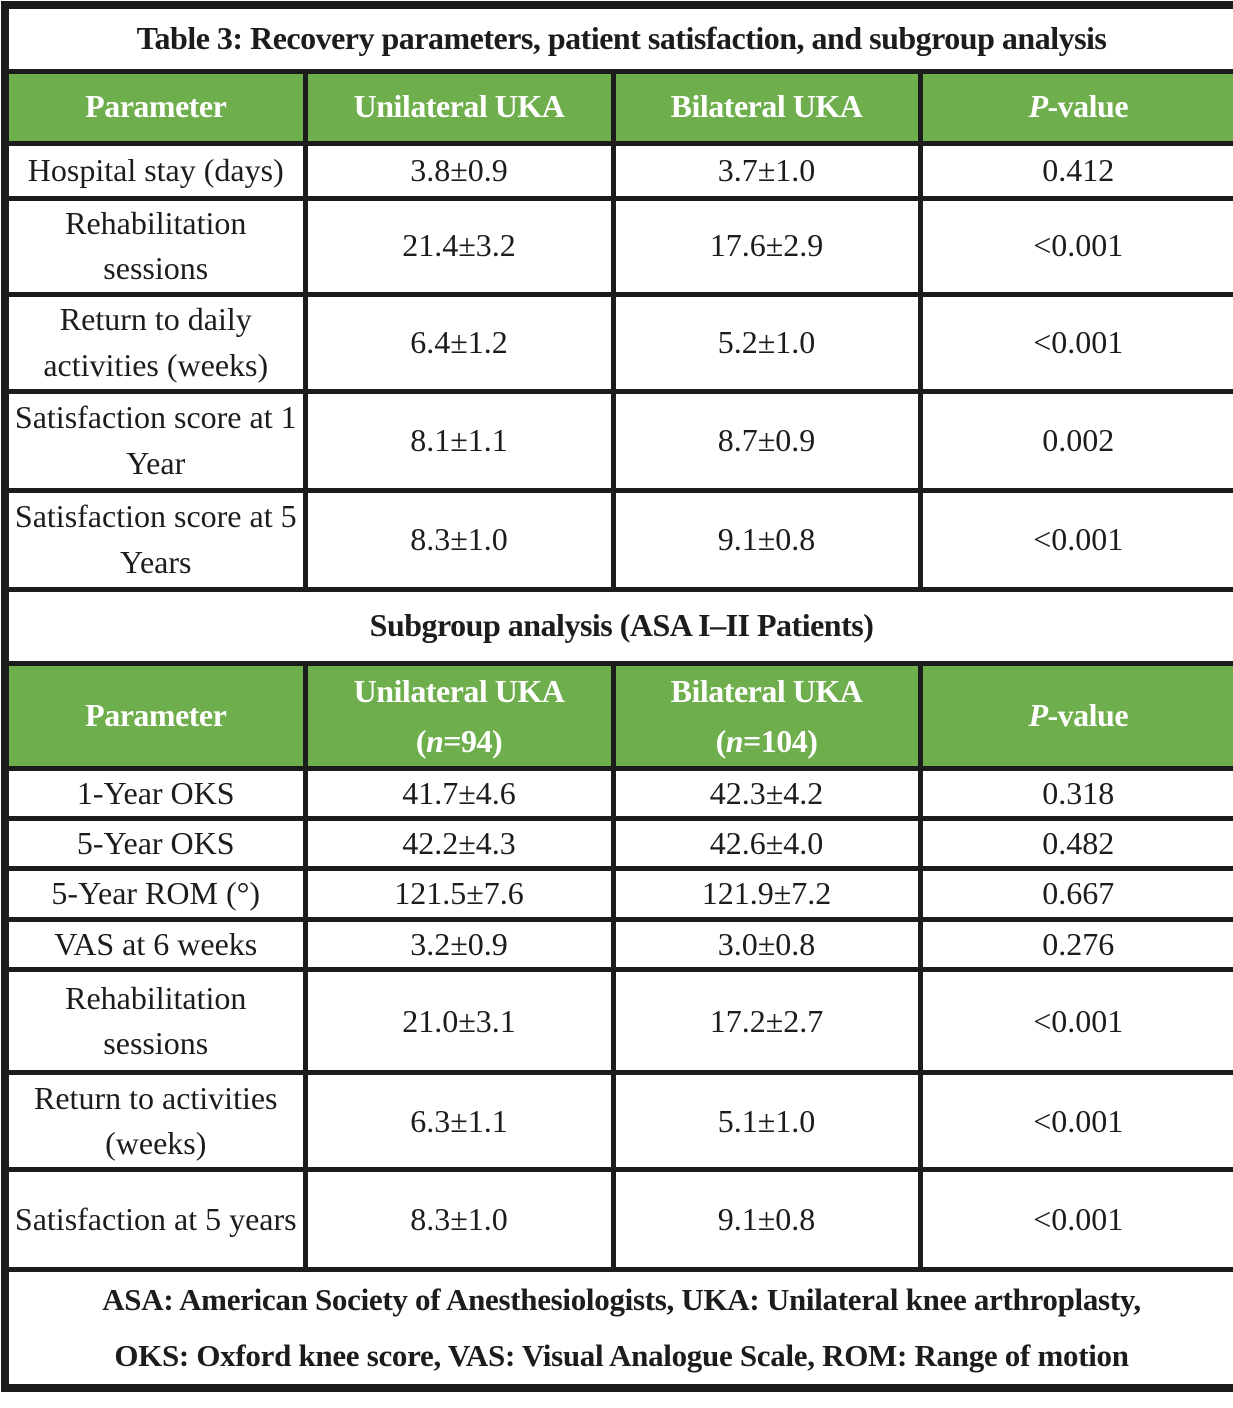 The width and height of the screenshot is (1233, 1408). I want to click on unilateral-value-cell: 3.2±0.9, so click(459, 944).